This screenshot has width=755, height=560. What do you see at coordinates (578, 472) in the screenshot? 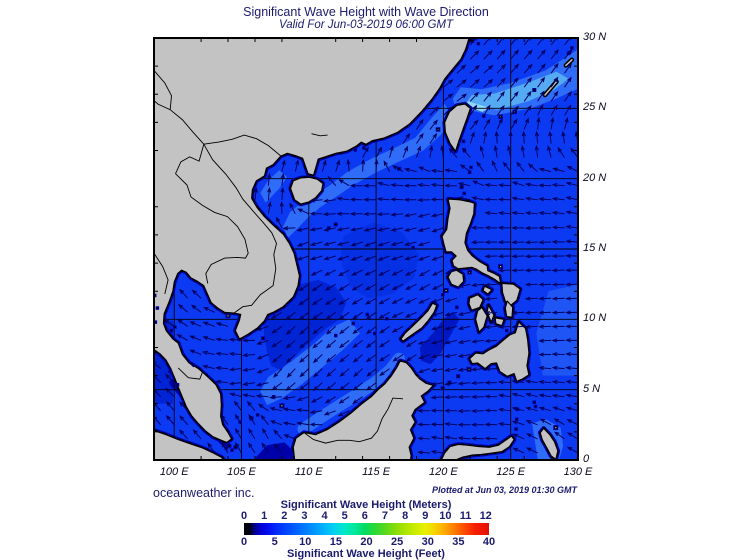
I see `lon-label: 130 E` at bounding box center [578, 472].